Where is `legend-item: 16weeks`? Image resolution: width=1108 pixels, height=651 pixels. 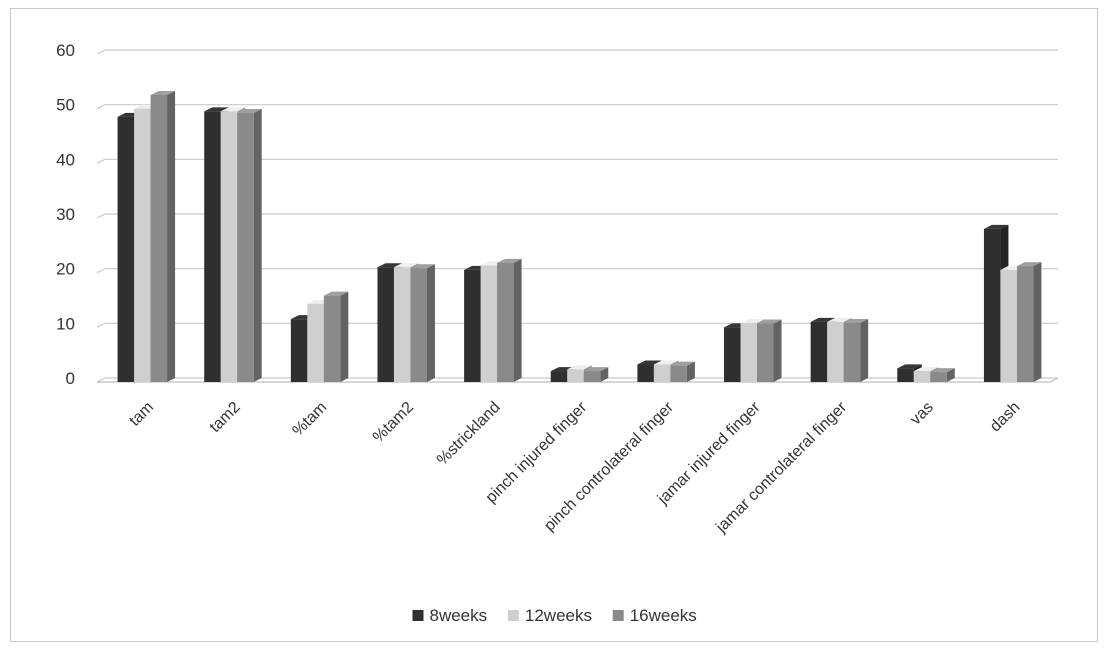
legend-item: 16weeks is located at coordinates (654, 615).